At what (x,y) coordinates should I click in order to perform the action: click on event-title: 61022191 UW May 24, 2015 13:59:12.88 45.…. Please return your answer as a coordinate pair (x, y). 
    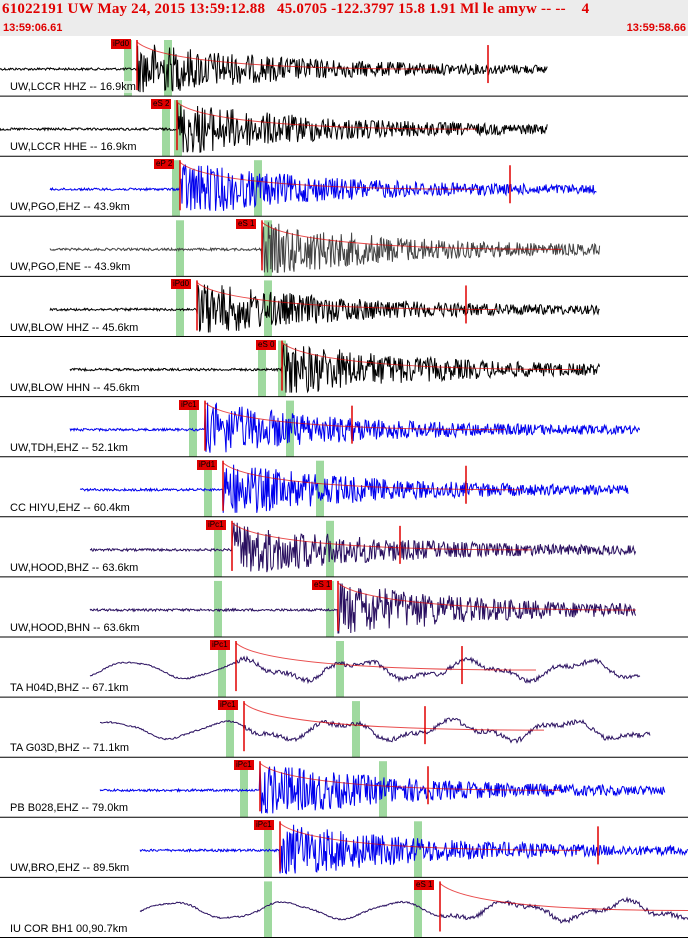
    Looking at the image, I should click on (296, 9).